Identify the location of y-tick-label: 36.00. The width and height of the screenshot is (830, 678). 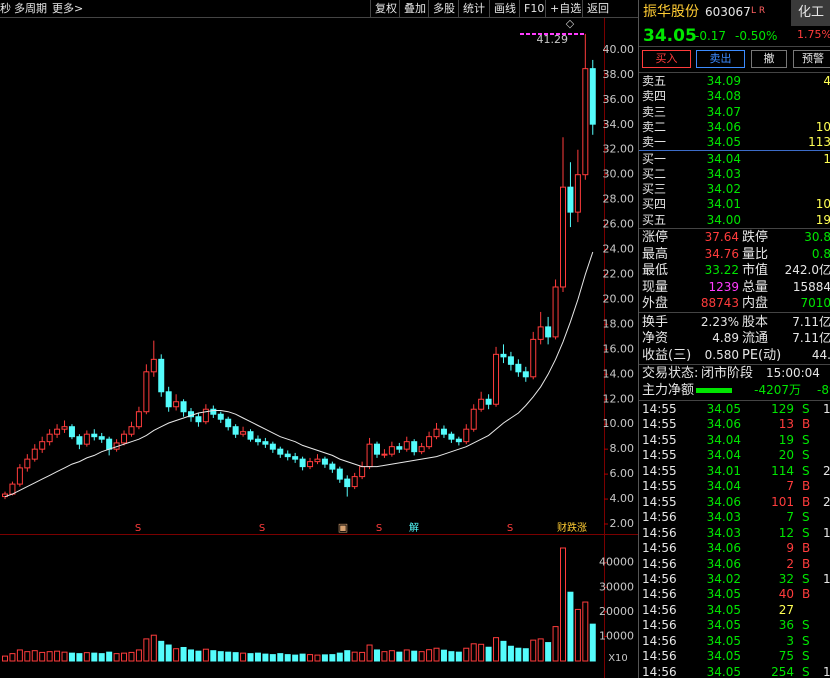
(619, 99).